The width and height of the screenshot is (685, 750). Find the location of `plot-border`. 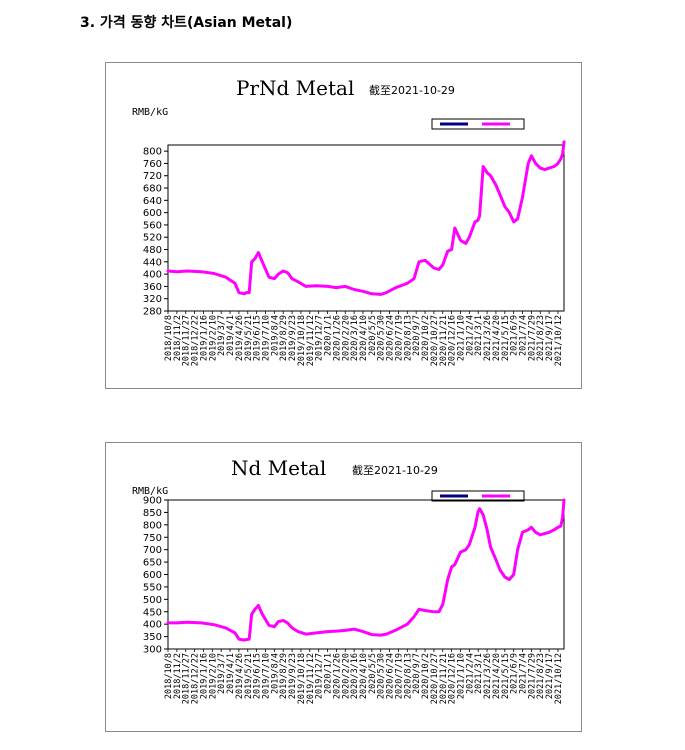

plot-border is located at coordinates (366, 574).